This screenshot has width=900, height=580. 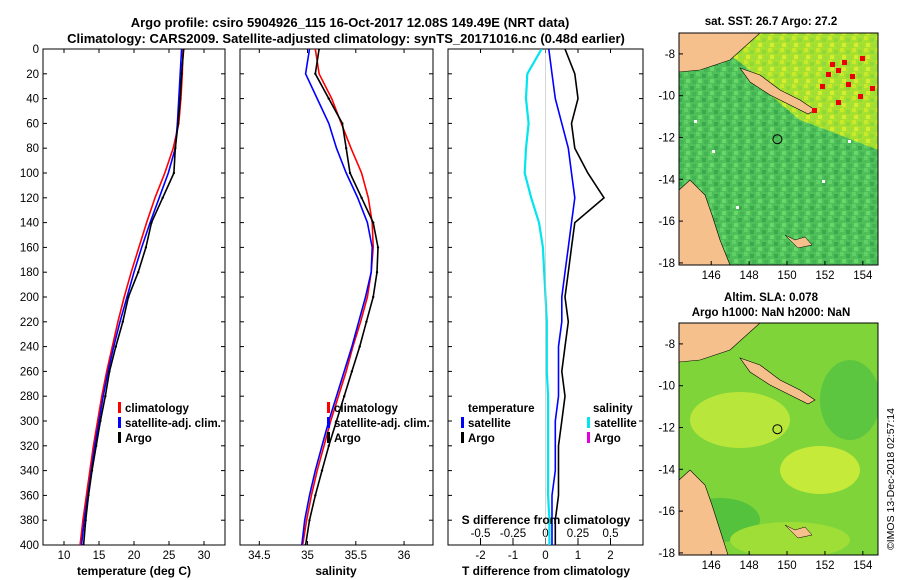 I want to click on legend-label-climatology: climatology, so click(x=157, y=409).